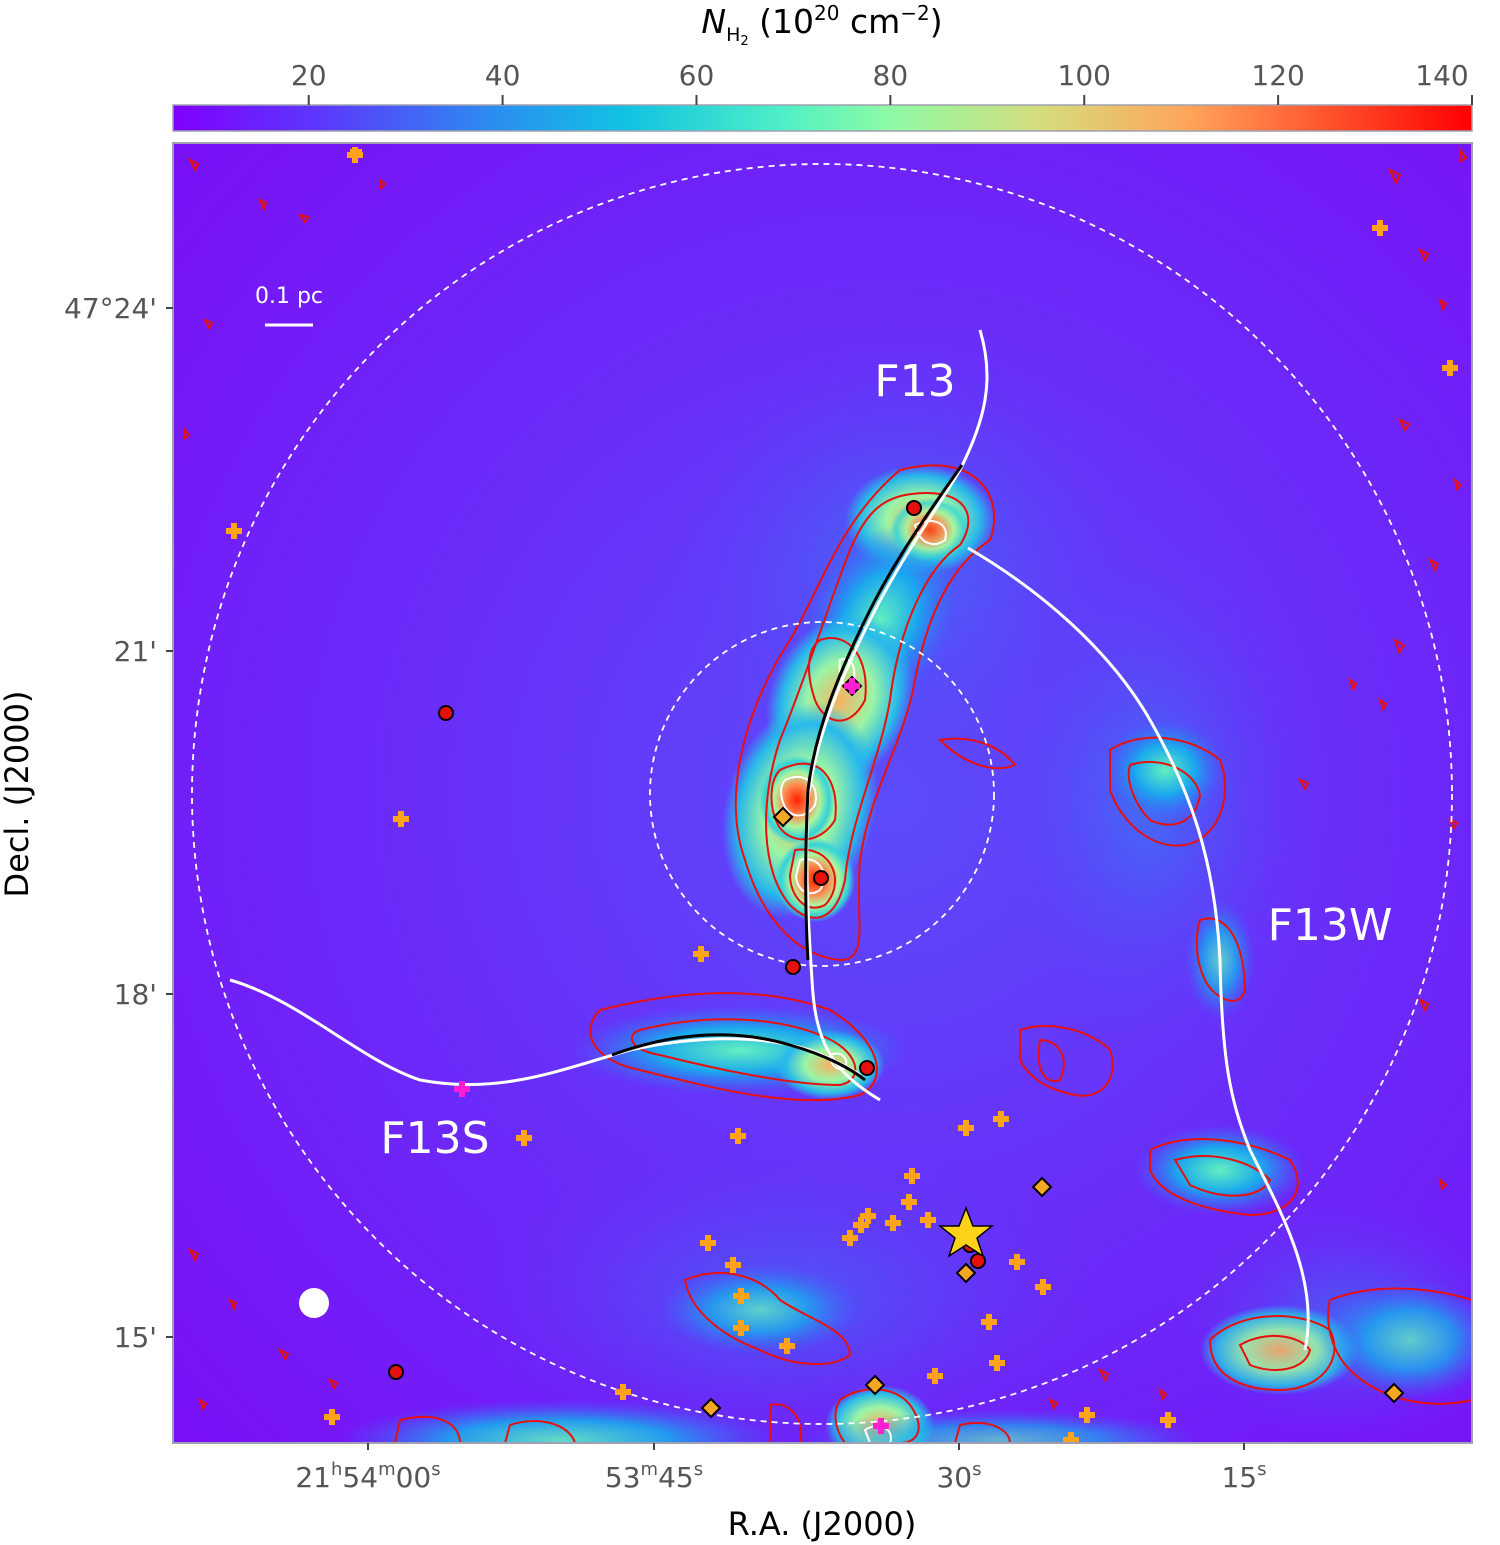 Image resolution: width=1500 pixels, height=1545 pixels. I want to click on colorbar-label: NH2 (1020 cm−2), so click(821, 25).